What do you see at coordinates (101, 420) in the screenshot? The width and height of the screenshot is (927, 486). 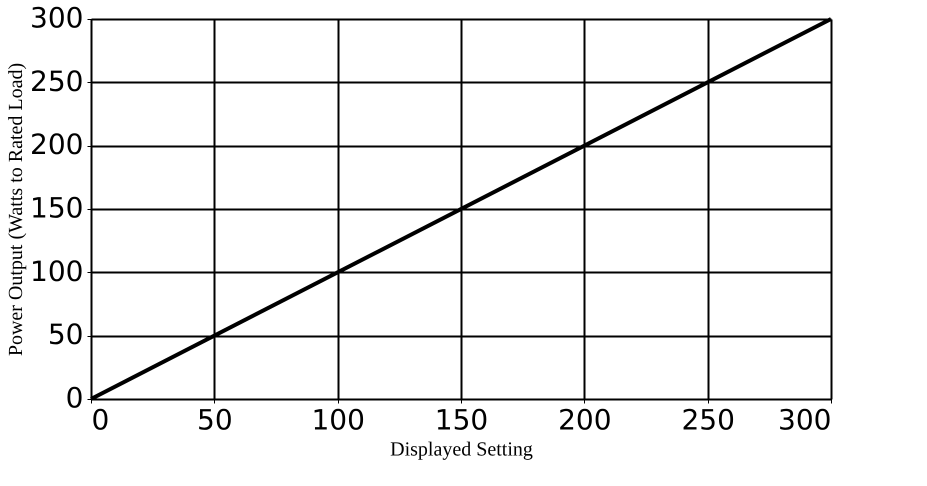 I see `x-tick-label: 0` at bounding box center [101, 420].